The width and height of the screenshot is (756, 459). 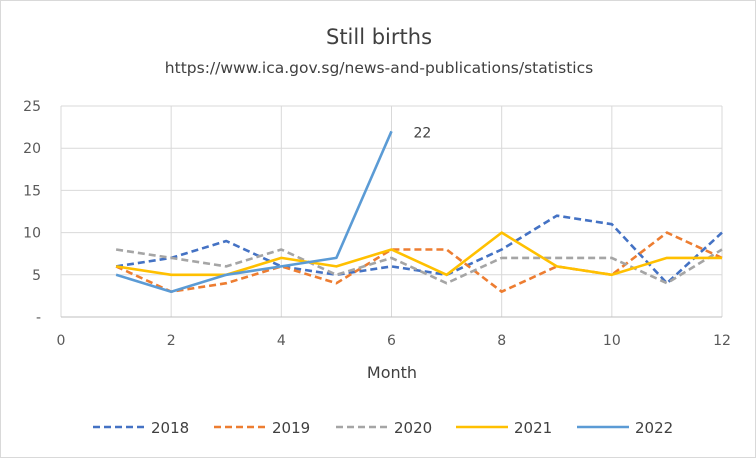 What do you see at coordinates (170, 428) in the screenshot?
I see `legend-label-2018: 2018` at bounding box center [170, 428].